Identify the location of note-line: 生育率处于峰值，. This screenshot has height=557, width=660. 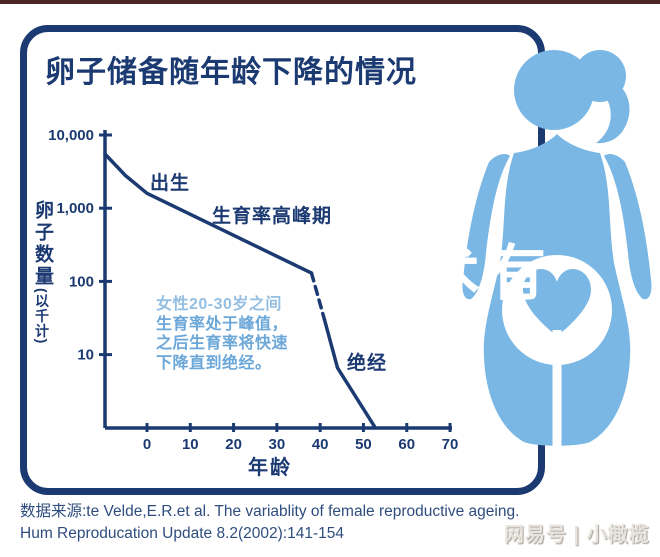
(222, 324).